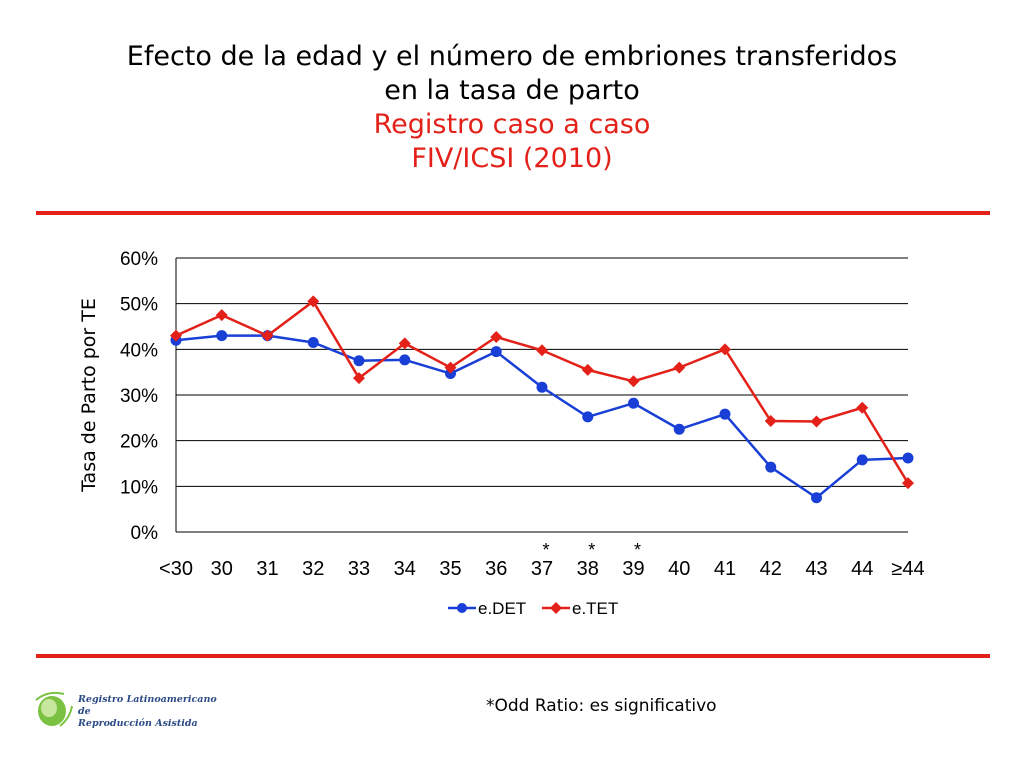 The height and width of the screenshot is (768, 1024). Describe the element at coordinates (267, 569) in the screenshot. I see `x-tick-label: 31` at that location.